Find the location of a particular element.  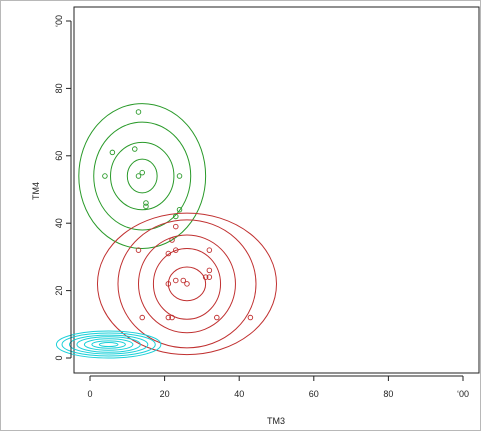

x-tick-label: 60 is located at coordinates (314, 394).